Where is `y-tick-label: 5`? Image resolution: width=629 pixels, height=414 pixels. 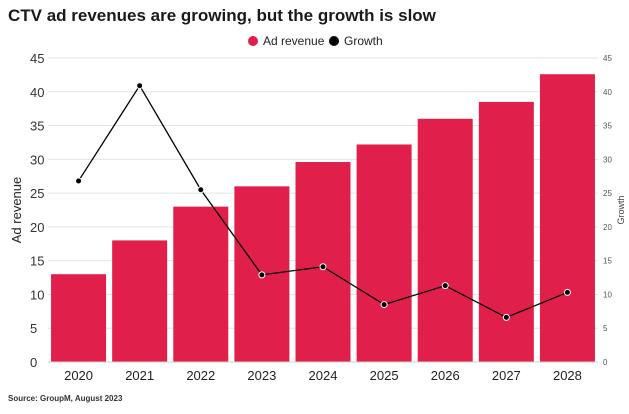 y-tick-label: 5 is located at coordinates (33, 328).